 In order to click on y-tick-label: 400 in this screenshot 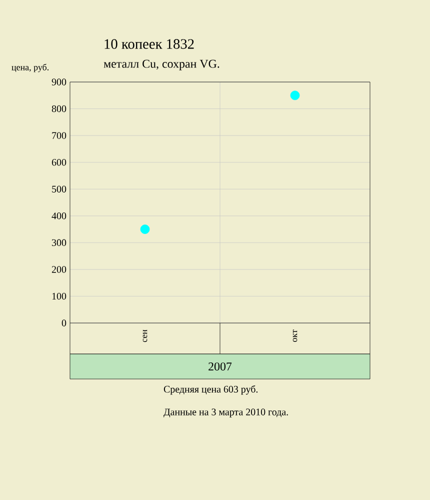, I will do `click(59, 216)`.